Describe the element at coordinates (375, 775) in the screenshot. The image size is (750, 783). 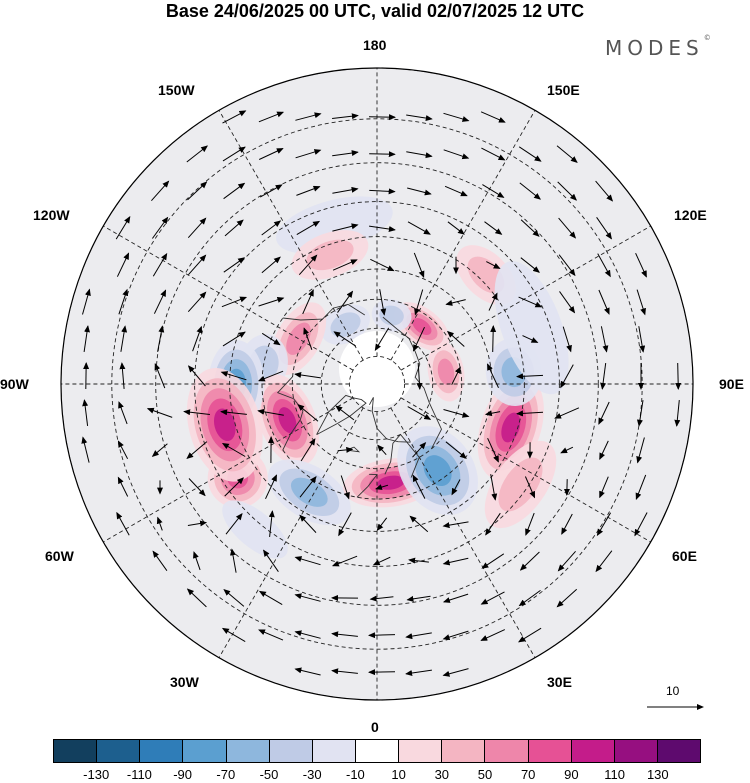
I see `colorbar-ticks: -130 -110 -90 -70 -50 -30 -10 10 30 50 70 90 110 130` at that location.